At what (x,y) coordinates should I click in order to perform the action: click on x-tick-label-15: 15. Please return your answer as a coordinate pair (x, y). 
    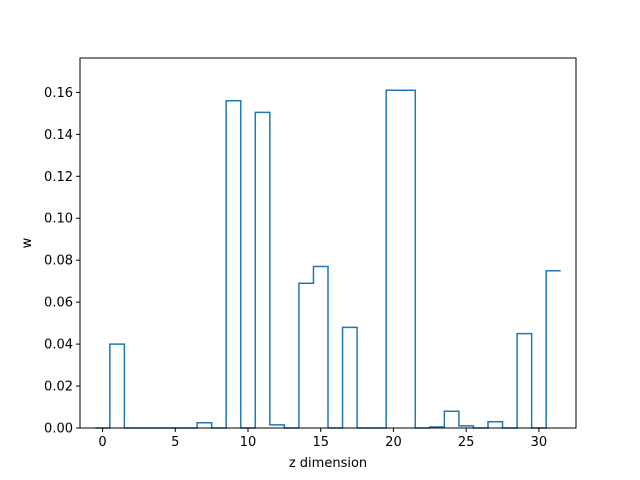
    Looking at the image, I should click on (320, 442).